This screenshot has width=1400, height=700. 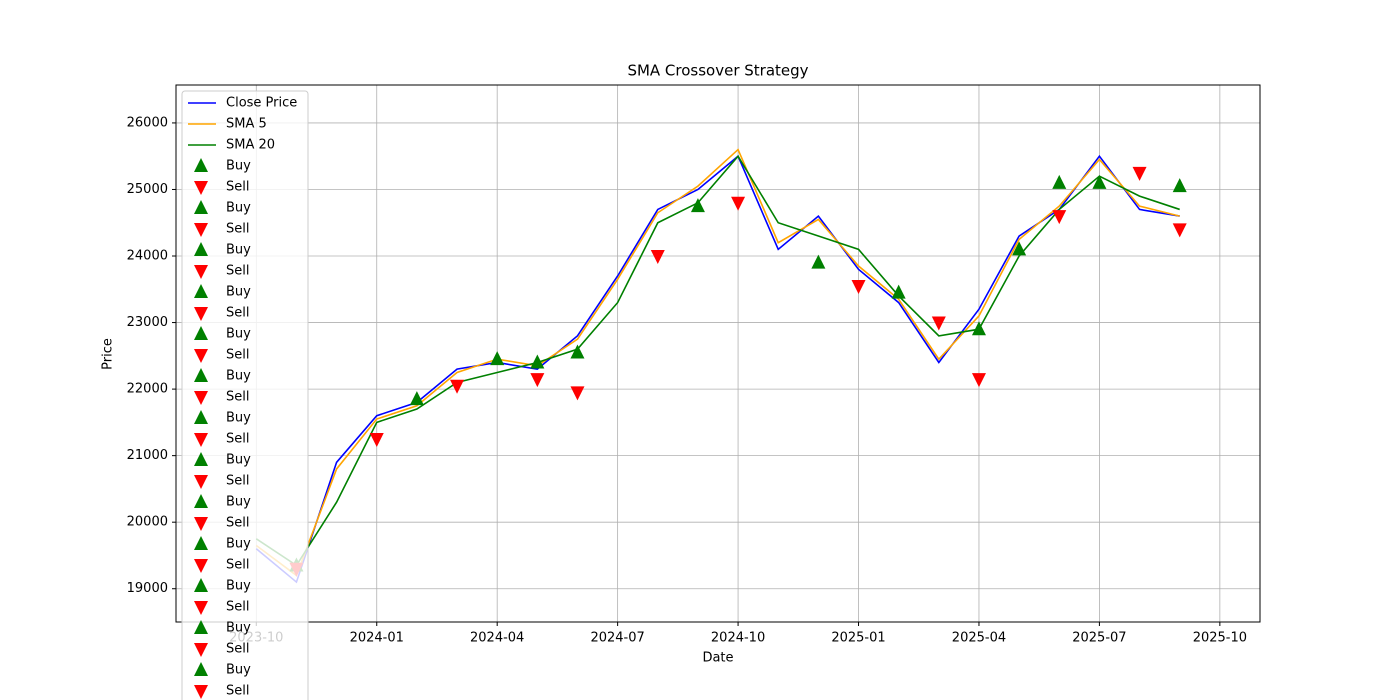 I want to click on y-tick-label: 22000, so click(x=147, y=389).